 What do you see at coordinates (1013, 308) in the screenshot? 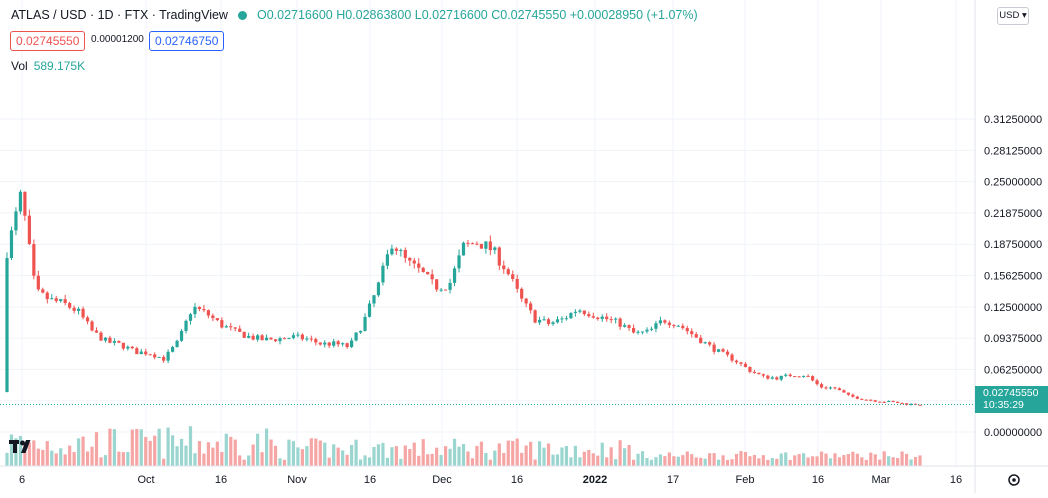
I see `price-tick-label: 0.12500000` at bounding box center [1013, 308].